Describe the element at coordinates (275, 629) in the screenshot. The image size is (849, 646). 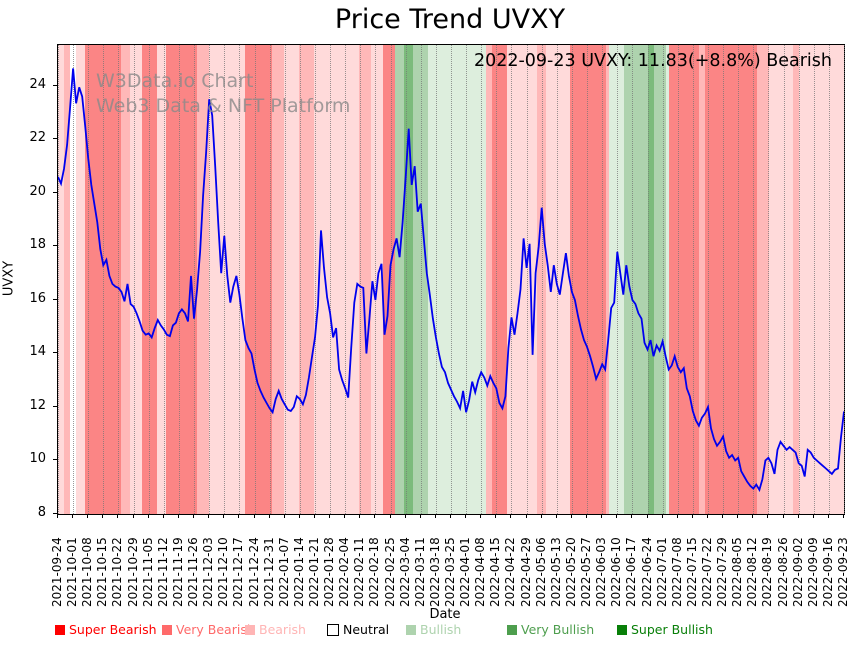
I see `legend-item-bearish: Bearish` at that location.